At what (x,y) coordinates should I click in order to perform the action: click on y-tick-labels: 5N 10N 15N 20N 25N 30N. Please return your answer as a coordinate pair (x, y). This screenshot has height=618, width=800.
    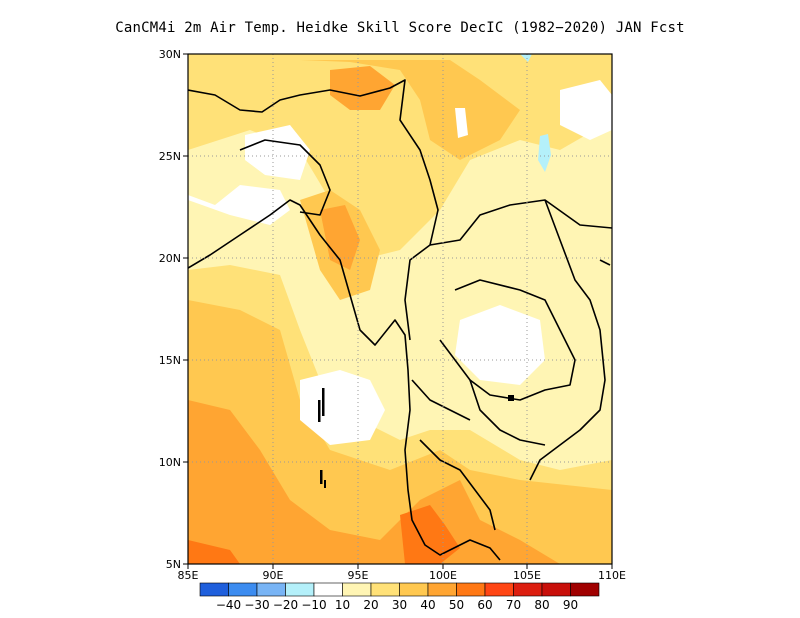
    Looking at the image, I should click on (170, 309).